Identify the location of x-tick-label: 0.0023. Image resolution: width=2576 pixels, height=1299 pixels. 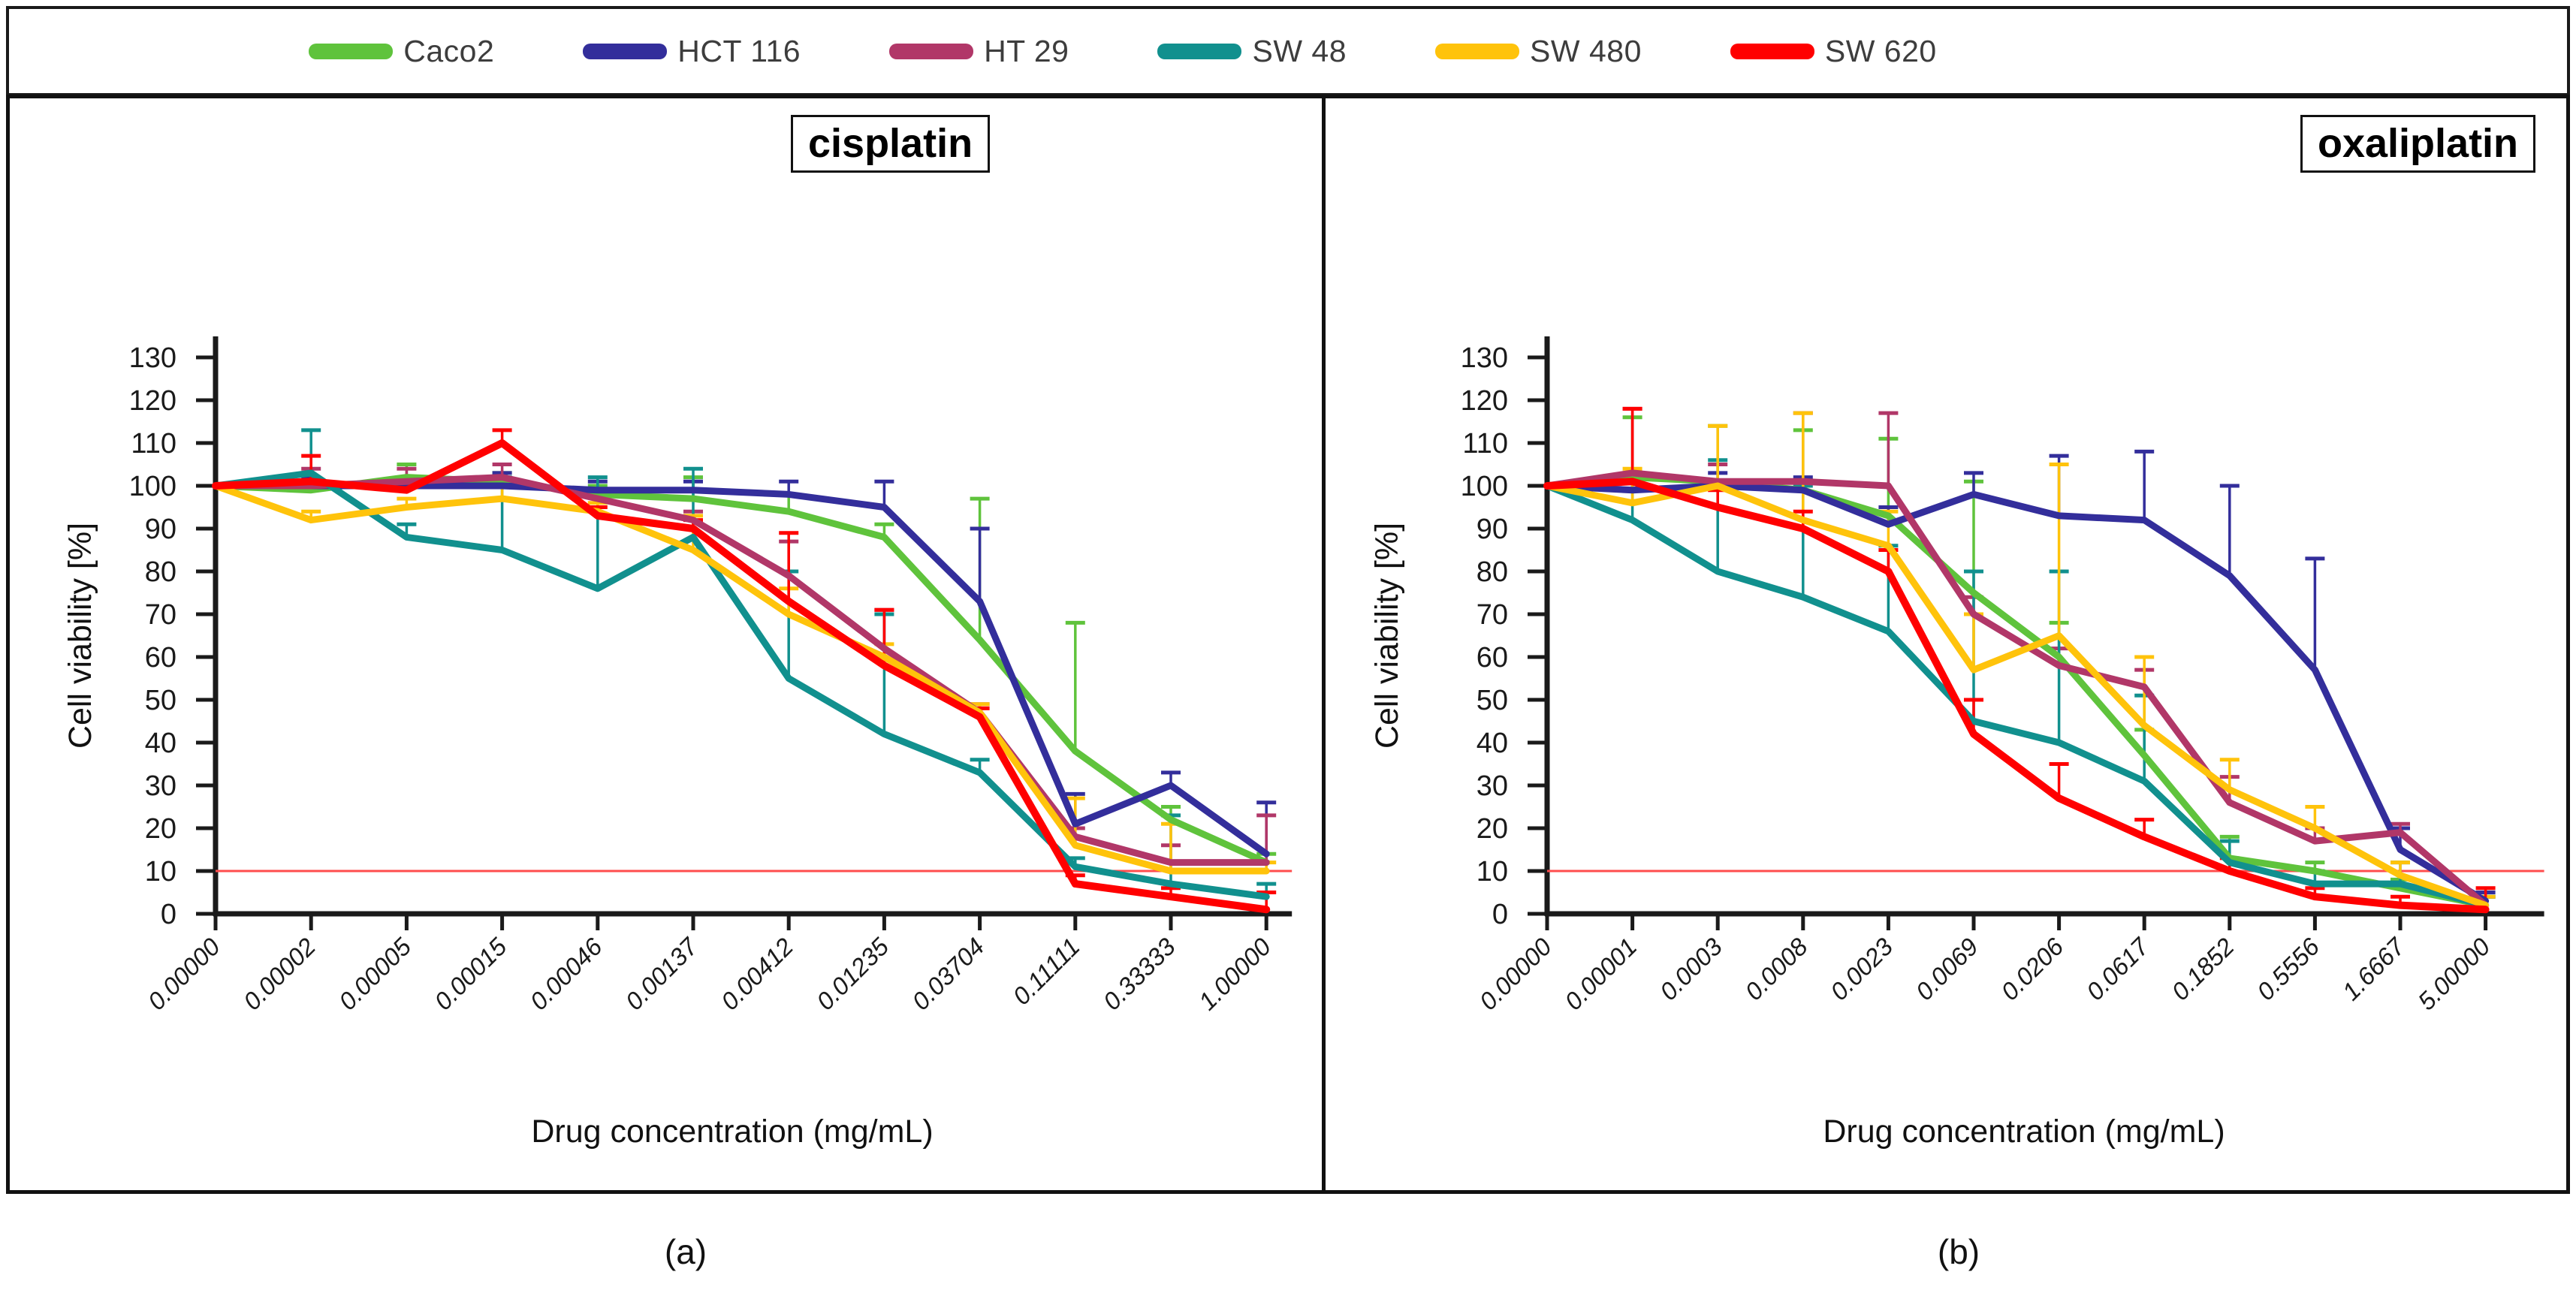
(1862, 969).